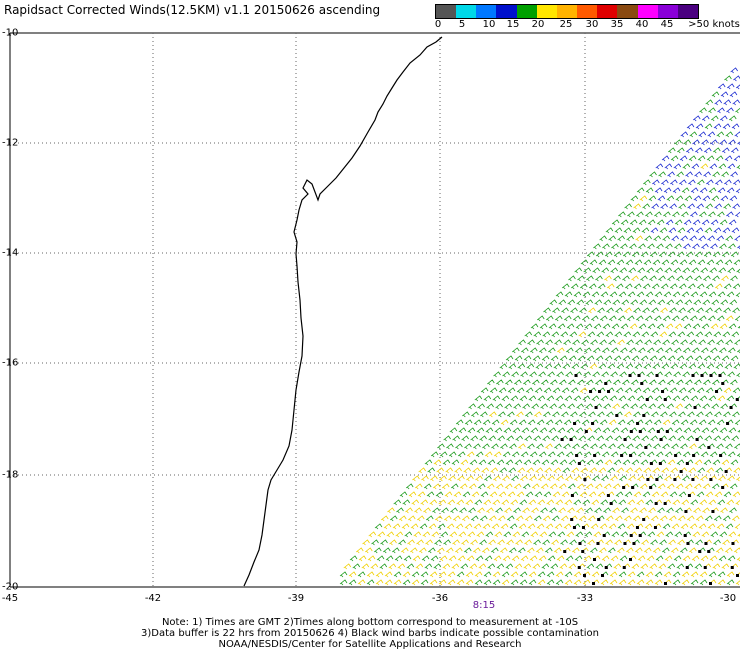 This screenshot has height=650, width=740. Describe the element at coordinates (688, 11) in the screenshot. I see `legend-swatch` at that location.